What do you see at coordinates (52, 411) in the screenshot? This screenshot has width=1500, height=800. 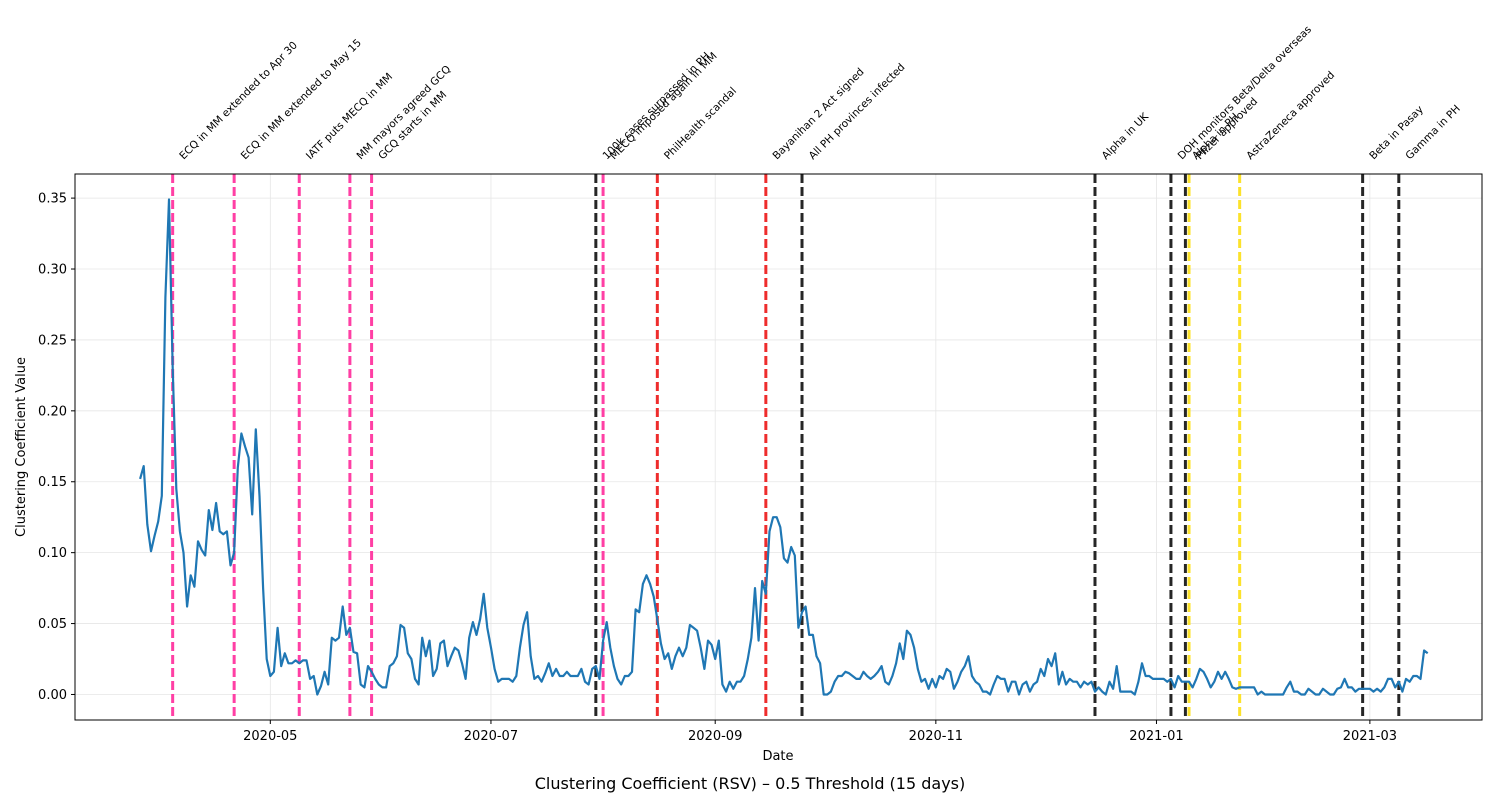 I see `y-tick-label: 0.20` at bounding box center [52, 411].